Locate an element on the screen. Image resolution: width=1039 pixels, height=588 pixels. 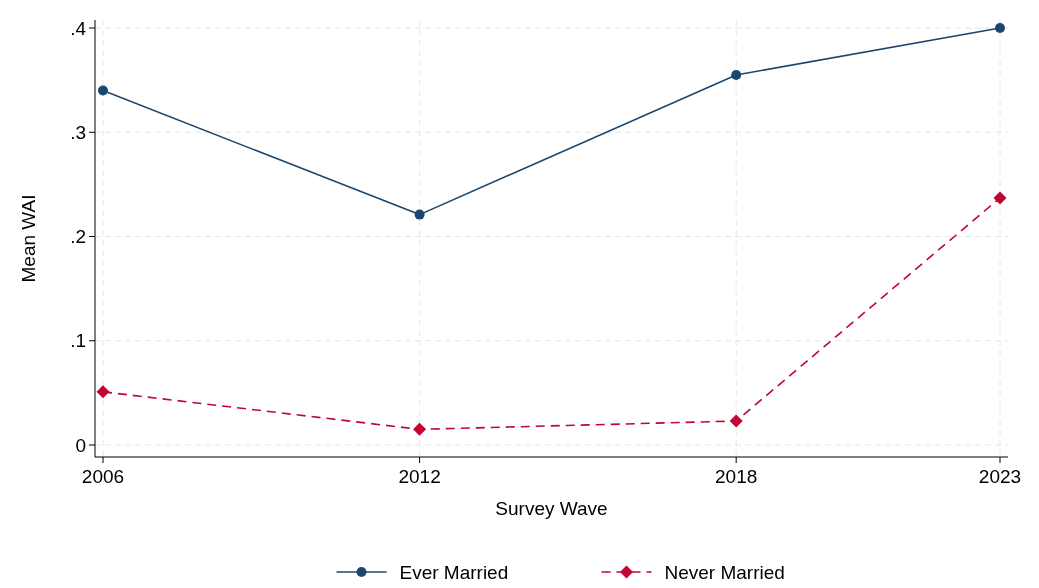
y-axis-title: Mean WAI is located at coordinates (28, 238).